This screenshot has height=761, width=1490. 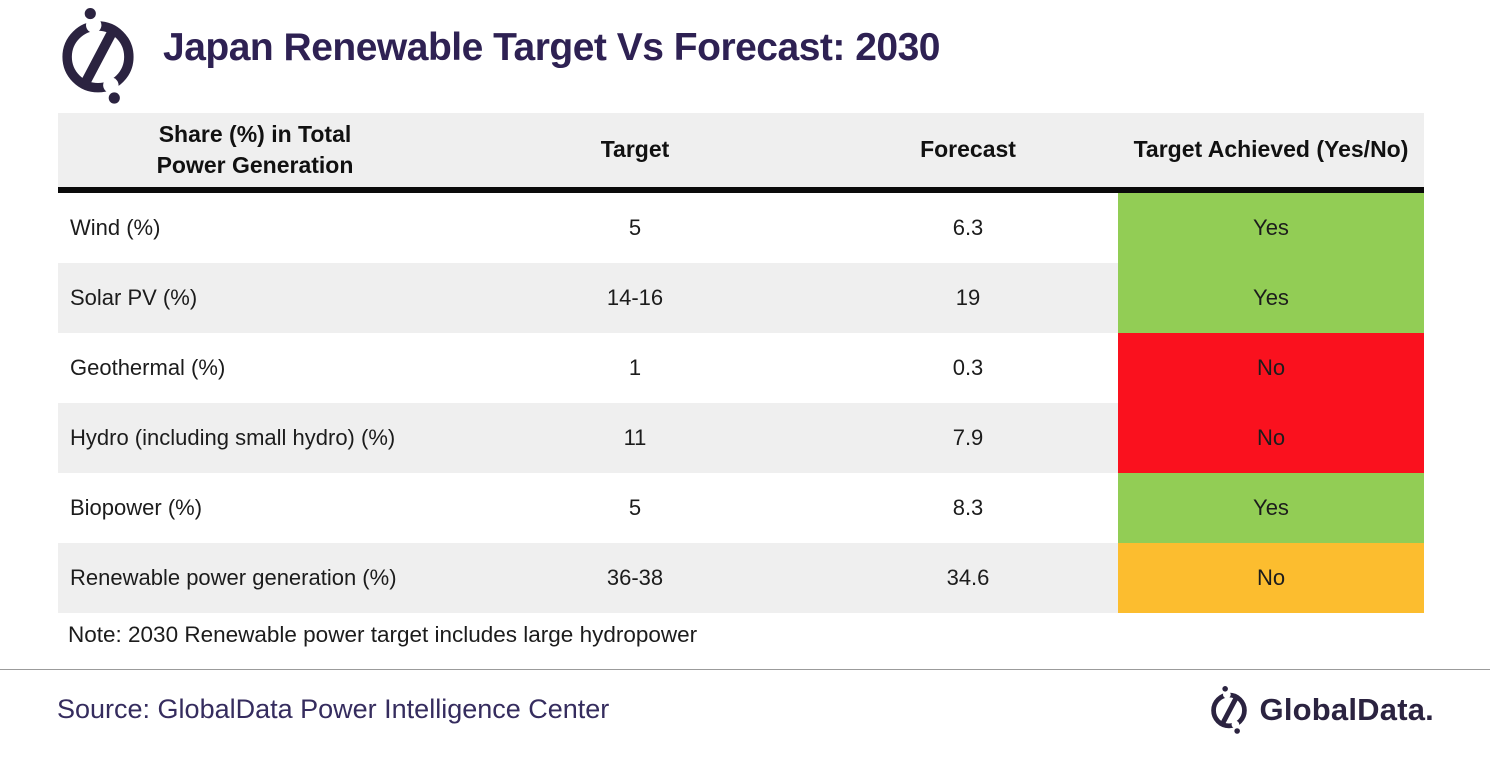 What do you see at coordinates (745, 669) in the screenshot?
I see `footer-divider` at bounding box center [745, 669].